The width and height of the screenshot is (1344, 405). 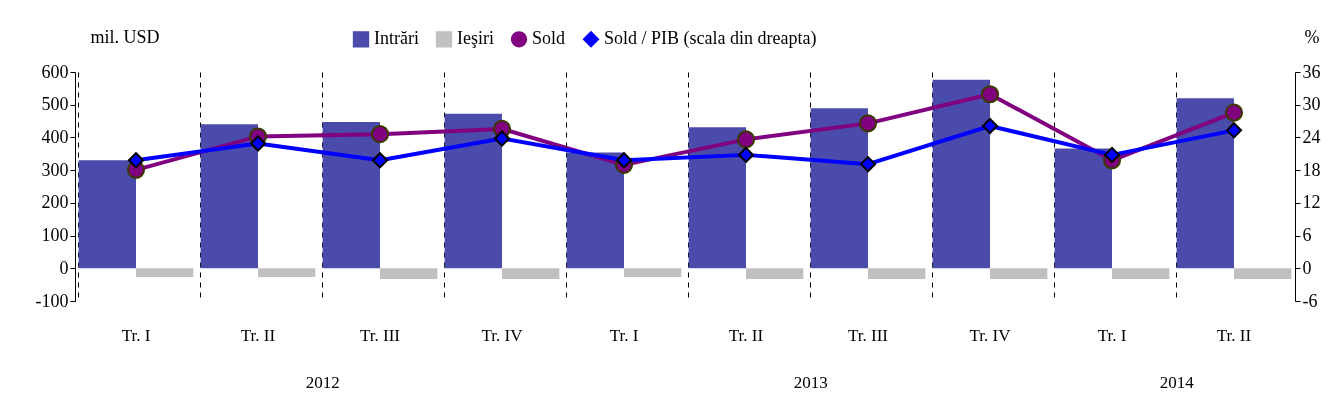 What do you see at coordinates (1307, 267) in the screenshot?
I see `y2-tick-label: 0` at bounding box center [1307, 267].